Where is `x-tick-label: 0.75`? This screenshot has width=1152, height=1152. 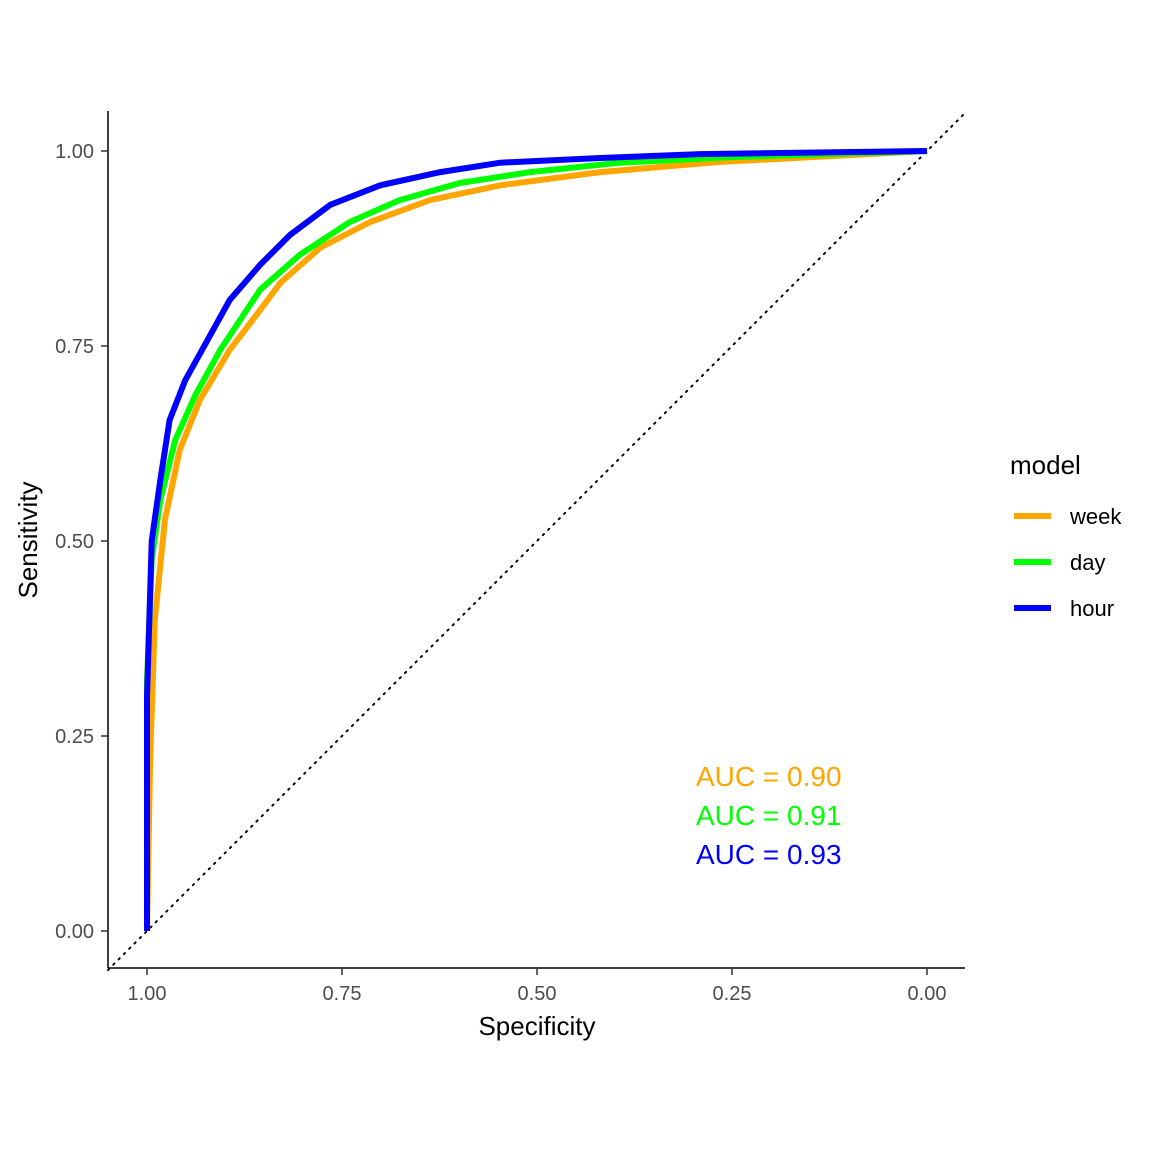
x-tick-label: 0.75 is located at coordinates (342, 994).